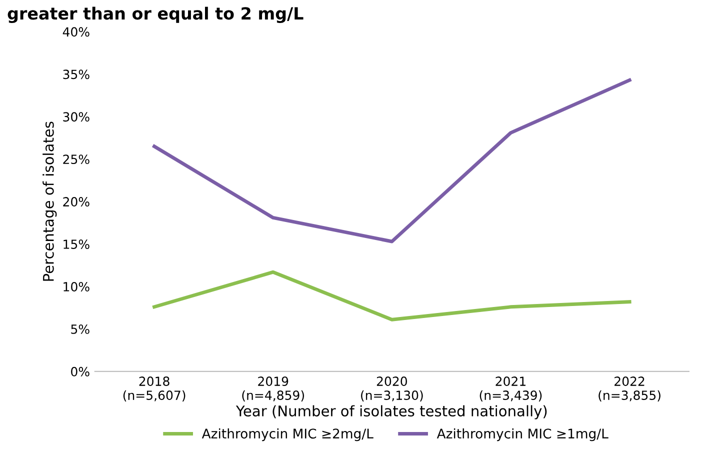  I want to click on y-tick-label: 5%, so click(80, 329).